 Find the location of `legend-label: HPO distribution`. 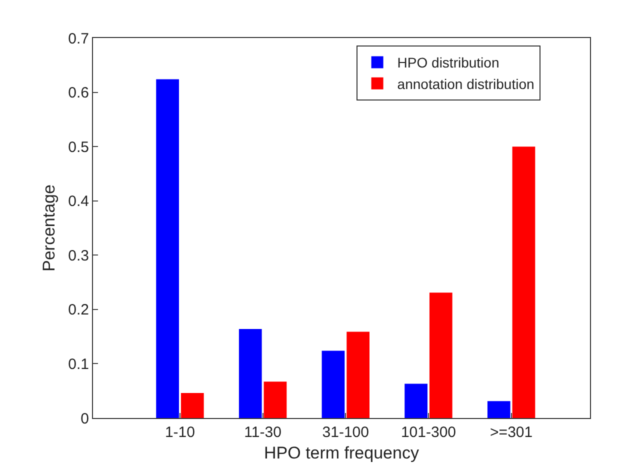

legend-label: HPO distribution is located at coordinates (448, 62).